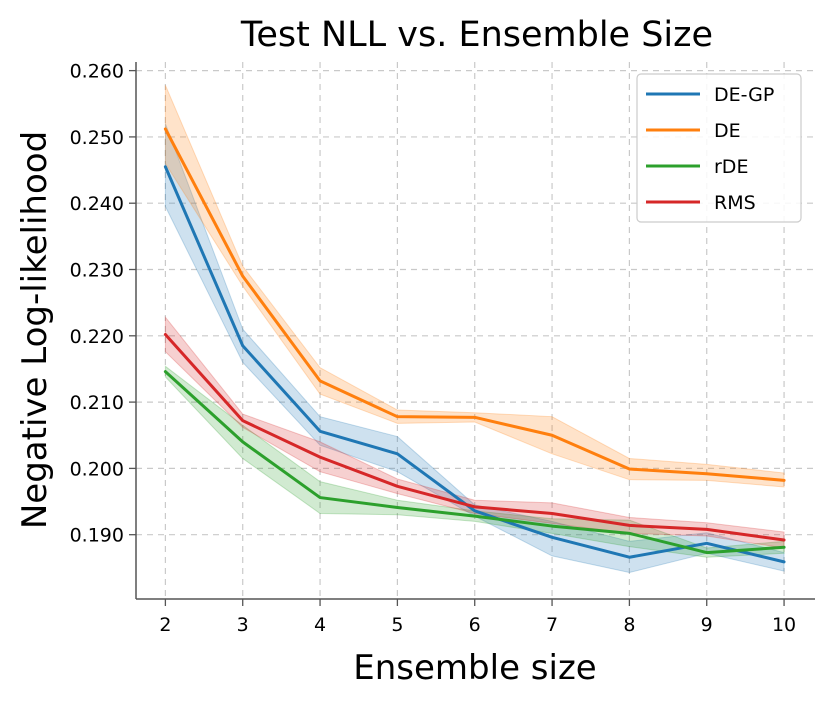 The width and height of the screenshot is (831, 705). I want to click on y-tick-label: 0.250, so click(97, 138).